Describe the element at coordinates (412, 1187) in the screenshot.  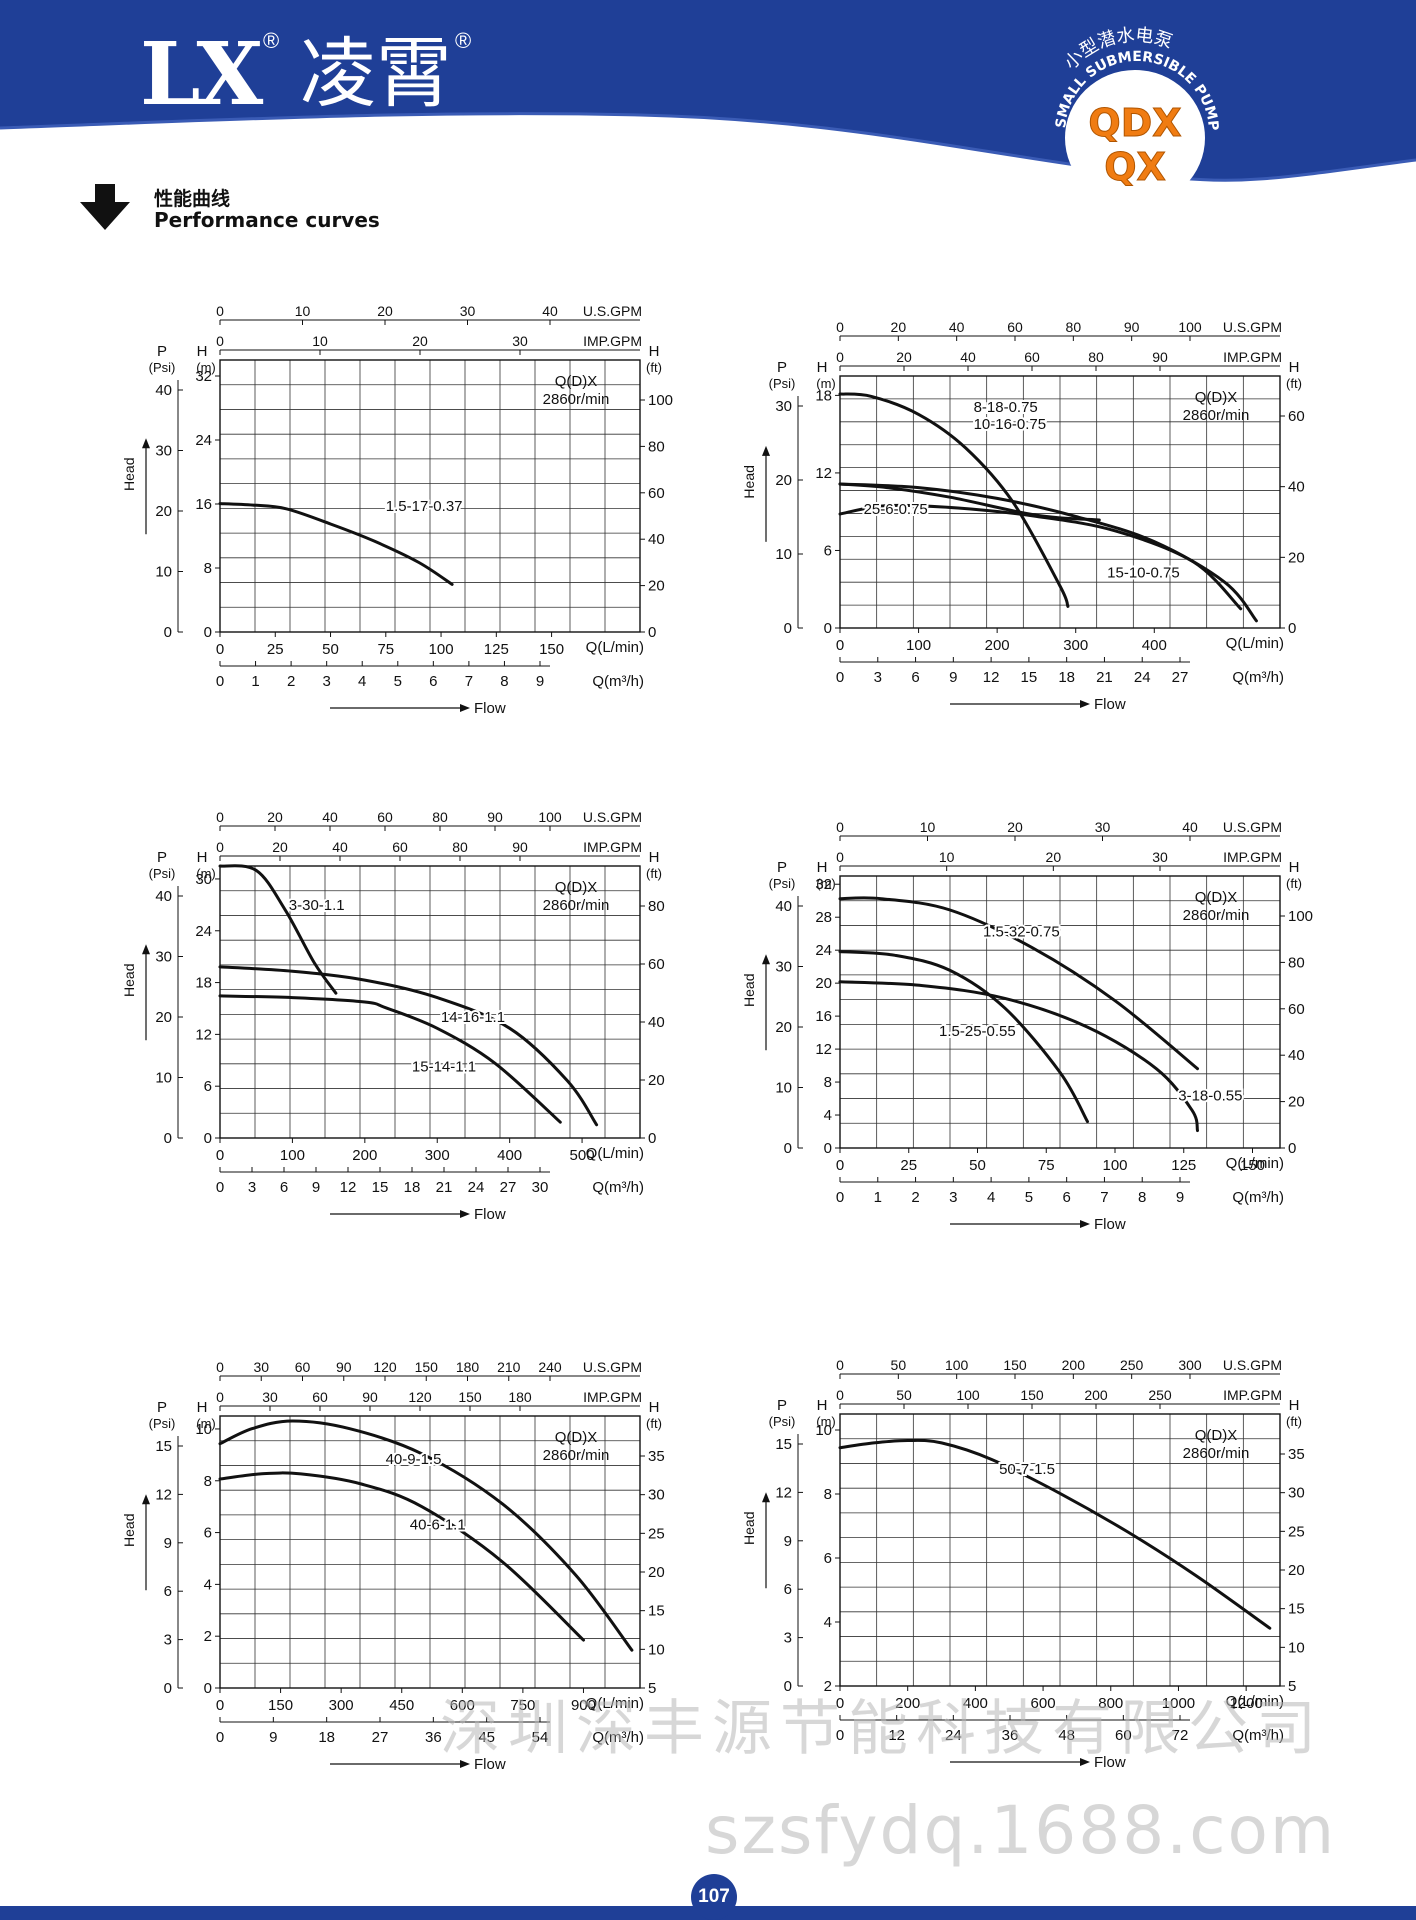
I see `m3h-tick-label: 18` at that location.